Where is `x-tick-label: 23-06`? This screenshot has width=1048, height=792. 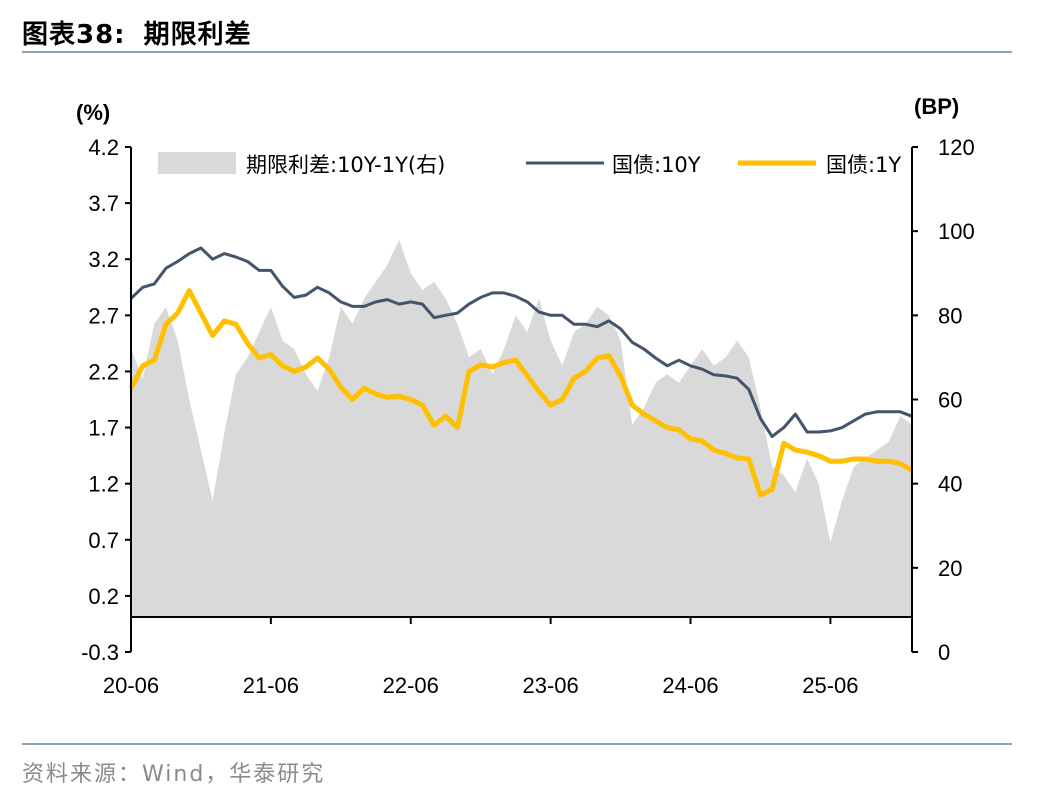
x-tick-label: 23-06 is located at coordinates (551, 685).